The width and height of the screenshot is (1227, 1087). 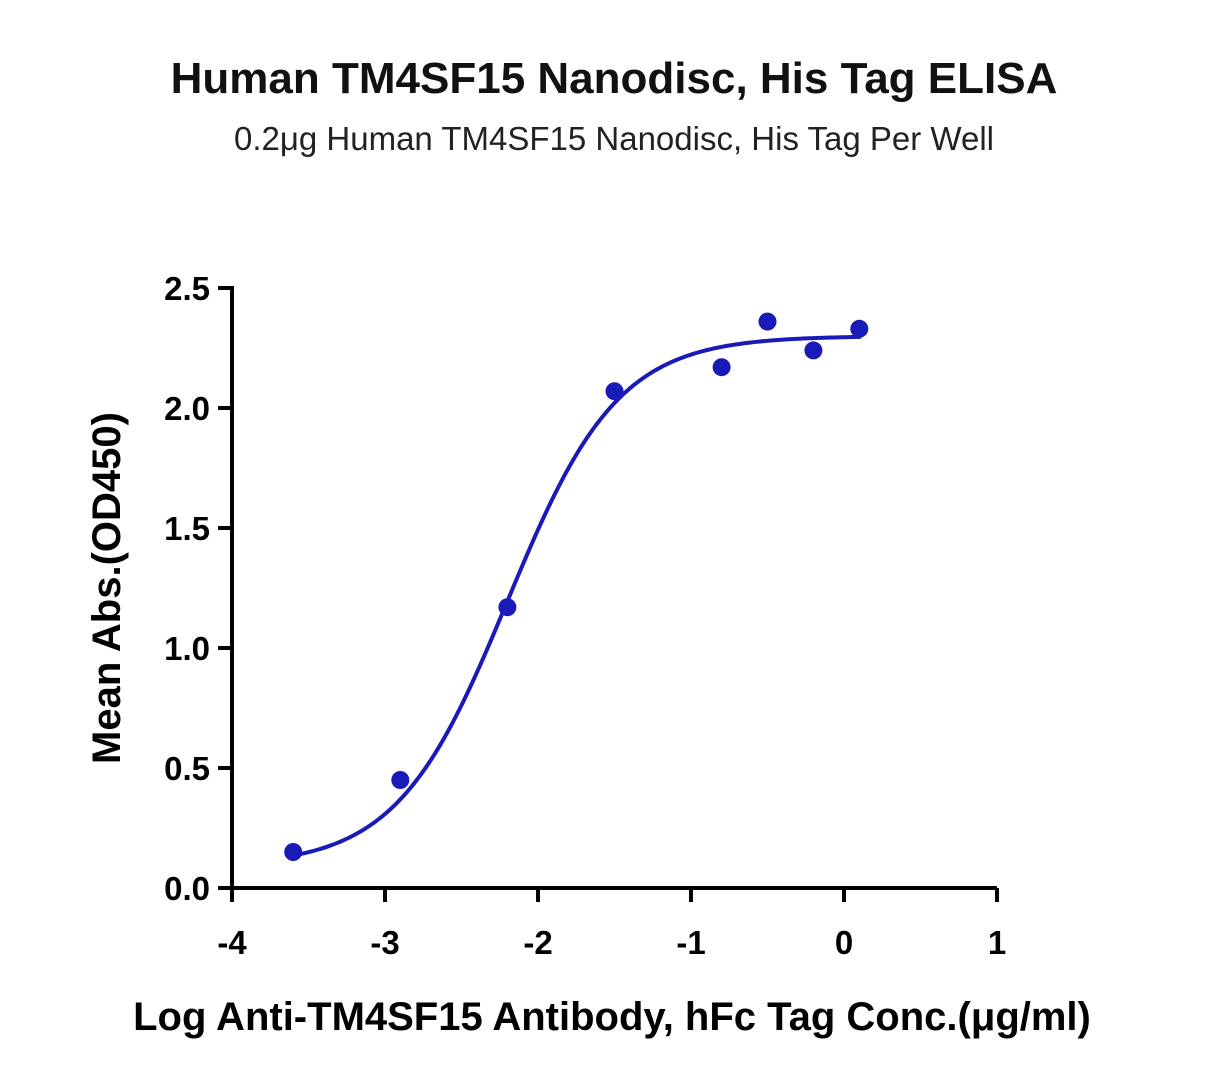 I want to click on y-tick-label: 2.0, so click(x=187, y=408).